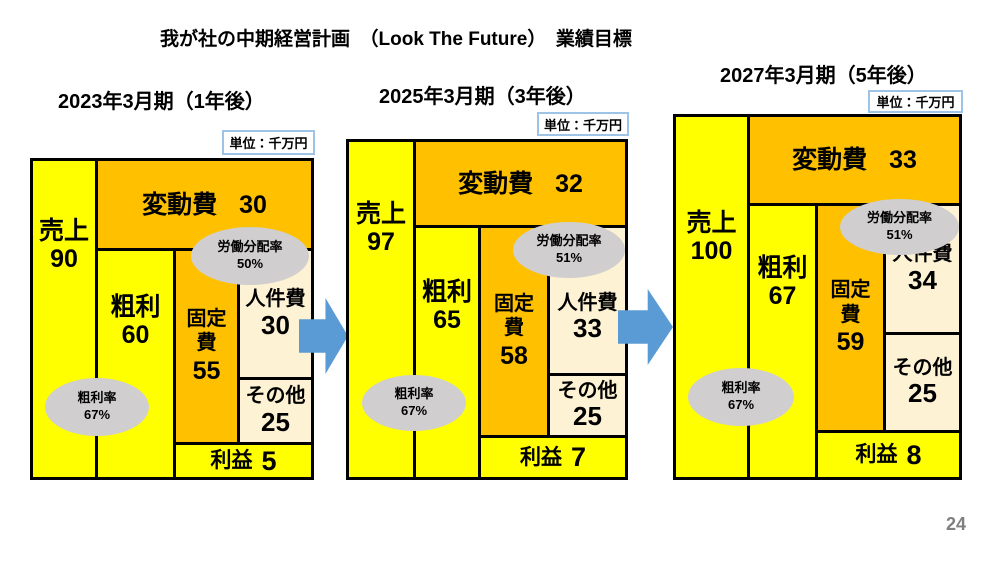 This screenshot has width=1000, height=563. What do you see at coordinates (250, 263) in the screenshot?
I see `labor-share-value: 50%` at bounding box center [250, 263].